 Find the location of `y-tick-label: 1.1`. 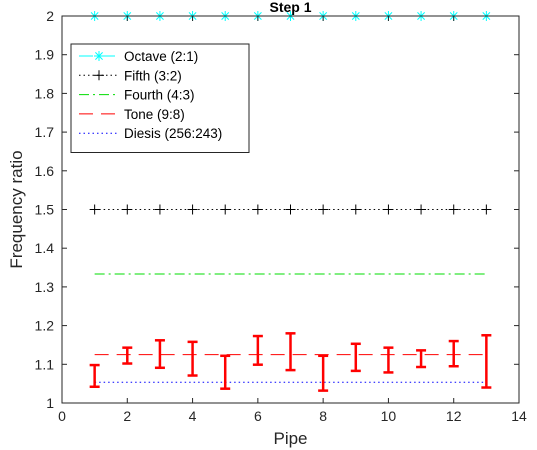

y-tick-label: 1.1 is located at coordinates (45, 364).